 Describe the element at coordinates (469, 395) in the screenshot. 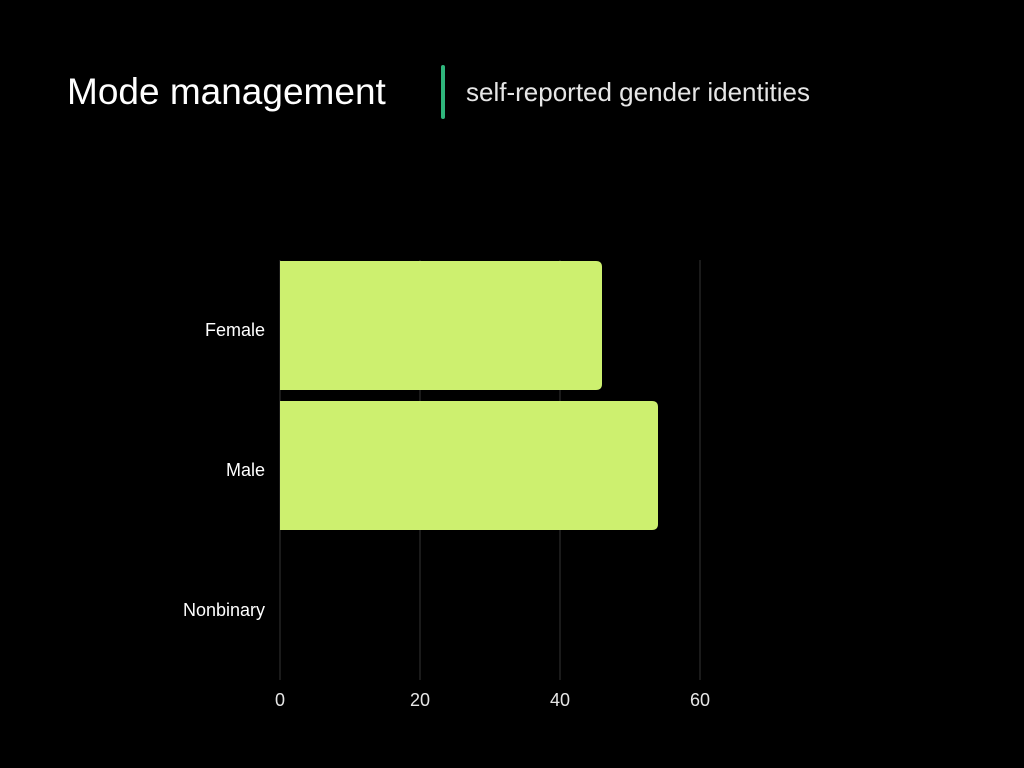

I see `bar-layer` at that location.